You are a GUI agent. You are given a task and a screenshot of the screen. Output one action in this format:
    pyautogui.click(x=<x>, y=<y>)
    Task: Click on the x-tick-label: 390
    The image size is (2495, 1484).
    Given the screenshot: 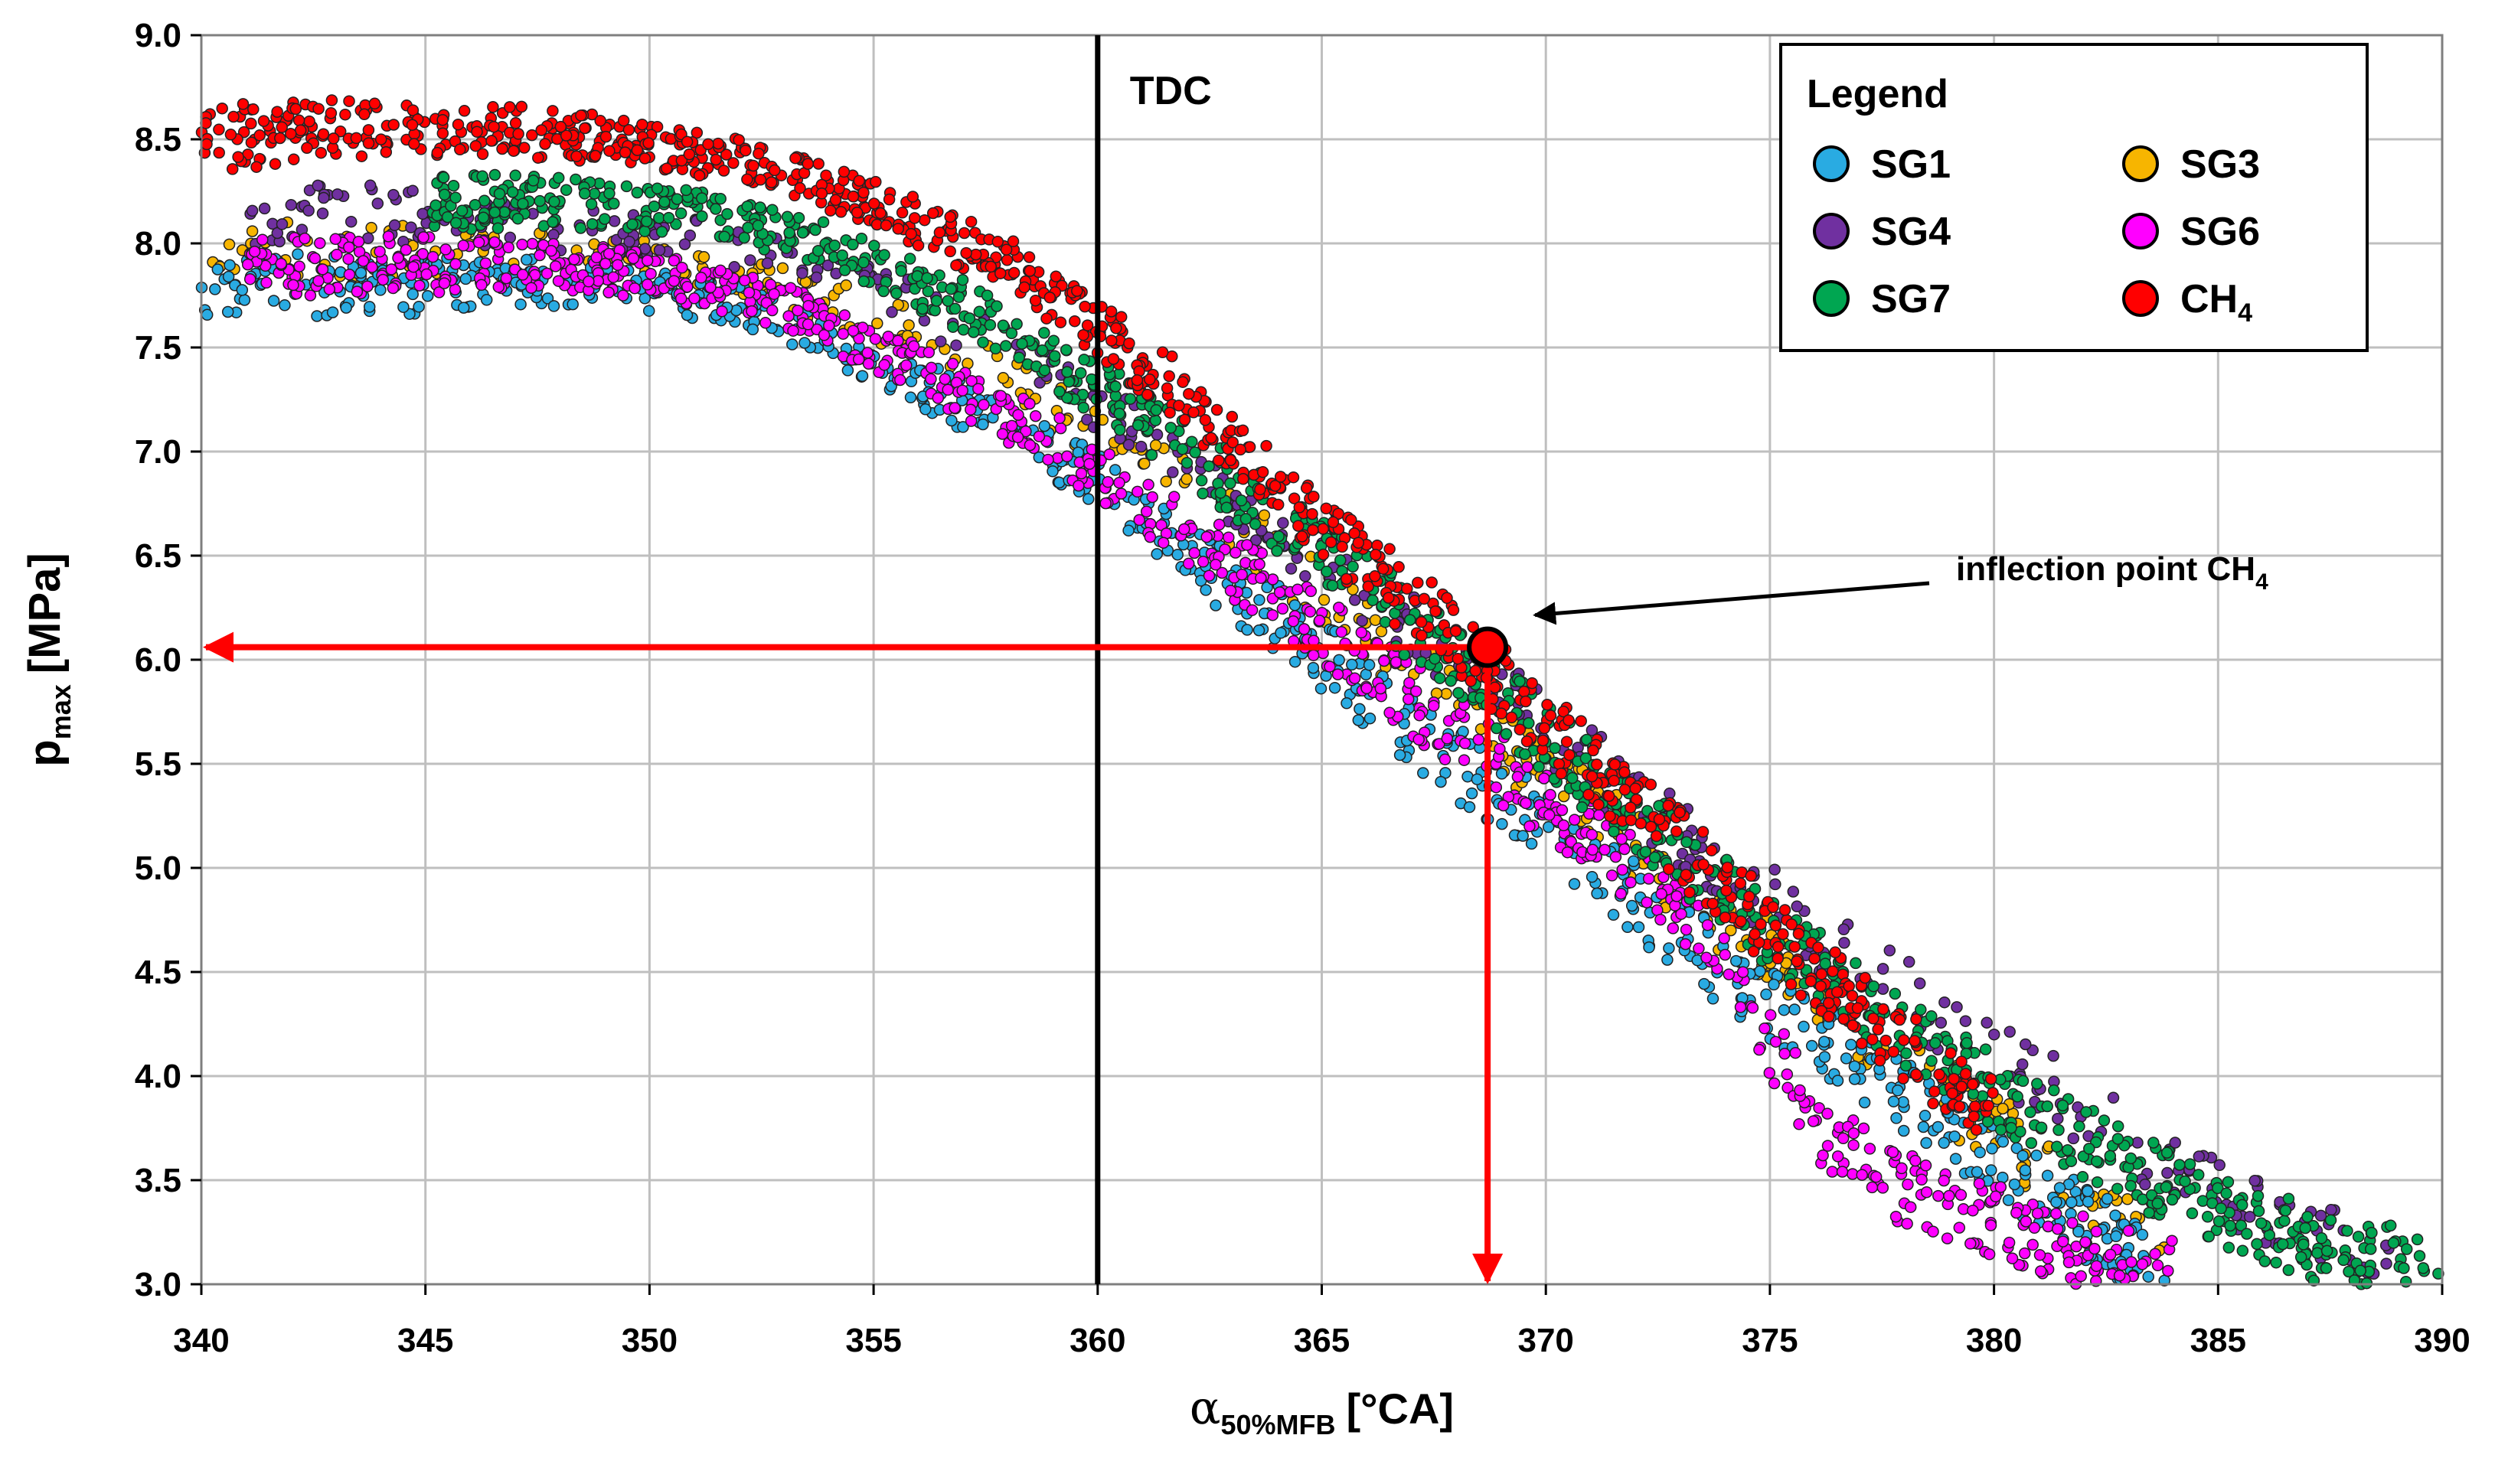 What is the action you would take?
    pyautogui.click(x=2442, y=1340)
    